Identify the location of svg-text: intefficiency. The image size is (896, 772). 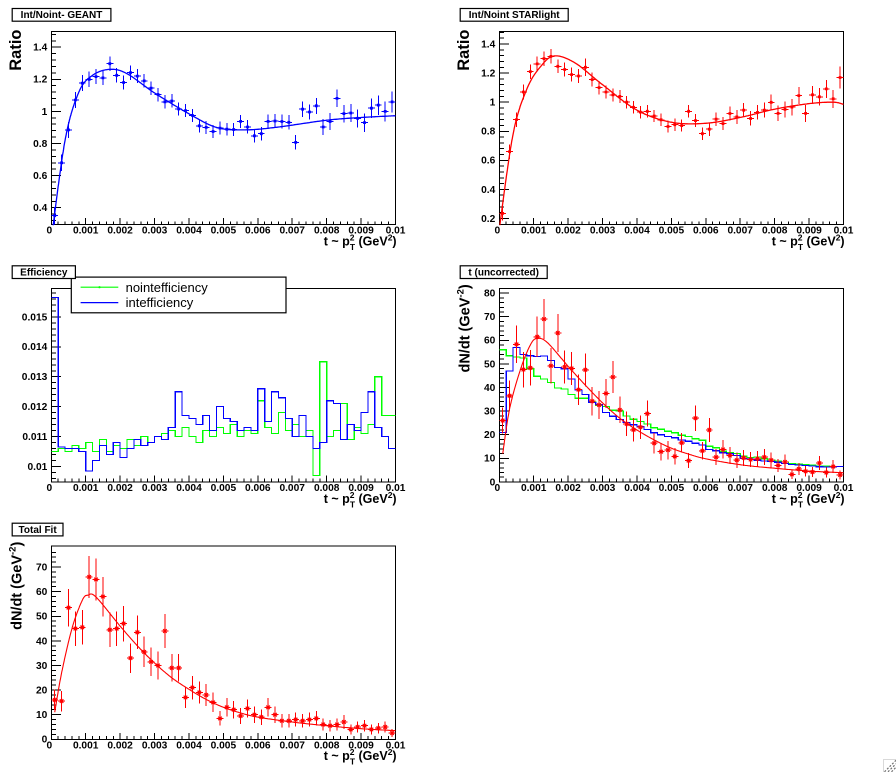
(160, 302).